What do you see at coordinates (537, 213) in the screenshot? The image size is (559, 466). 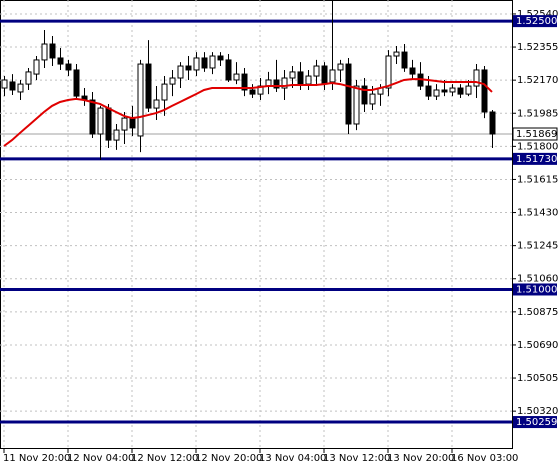 I see `y-tick-label: 1.51430` at bounding box center [537, 213].